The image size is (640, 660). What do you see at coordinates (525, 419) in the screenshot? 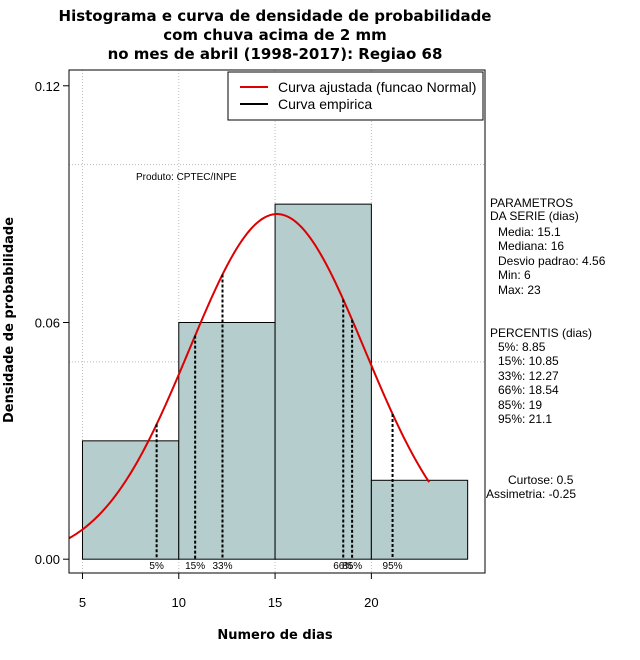
I see `percentis-95: 95%: 21.1` at bounding box center [525, 419].